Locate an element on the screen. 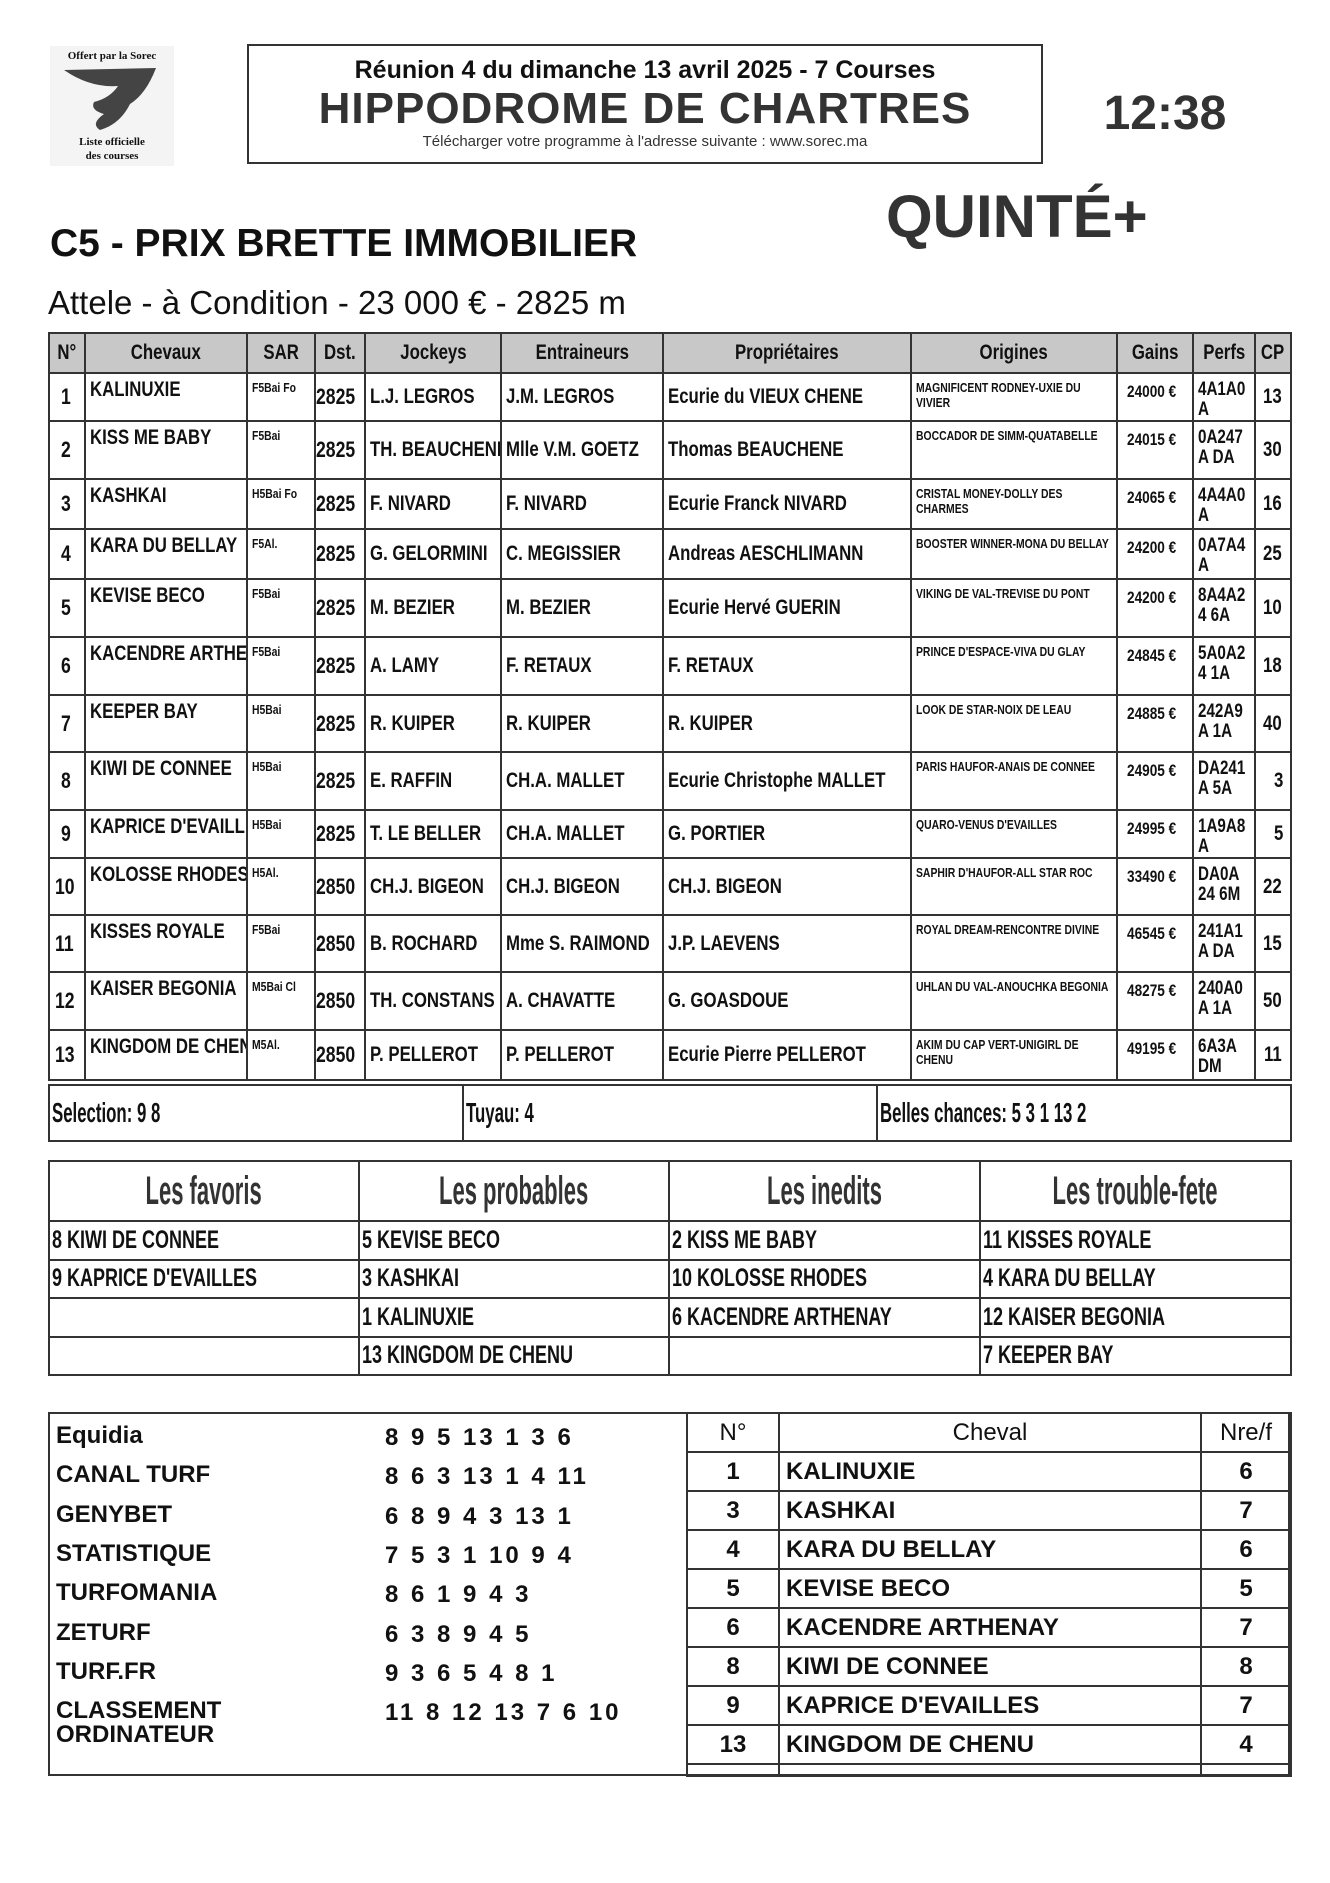 The height and width of the screenshot is (1883, 1330). trainer-text: J.M. LEGROS is located at coordinates (560, 396).